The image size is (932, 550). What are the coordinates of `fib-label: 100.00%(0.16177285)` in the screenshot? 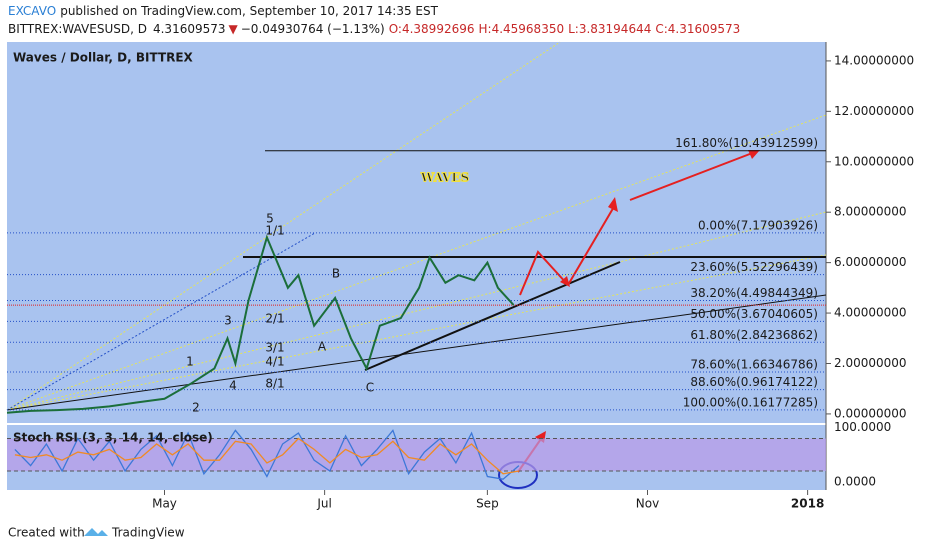 It's located at (750, 402).